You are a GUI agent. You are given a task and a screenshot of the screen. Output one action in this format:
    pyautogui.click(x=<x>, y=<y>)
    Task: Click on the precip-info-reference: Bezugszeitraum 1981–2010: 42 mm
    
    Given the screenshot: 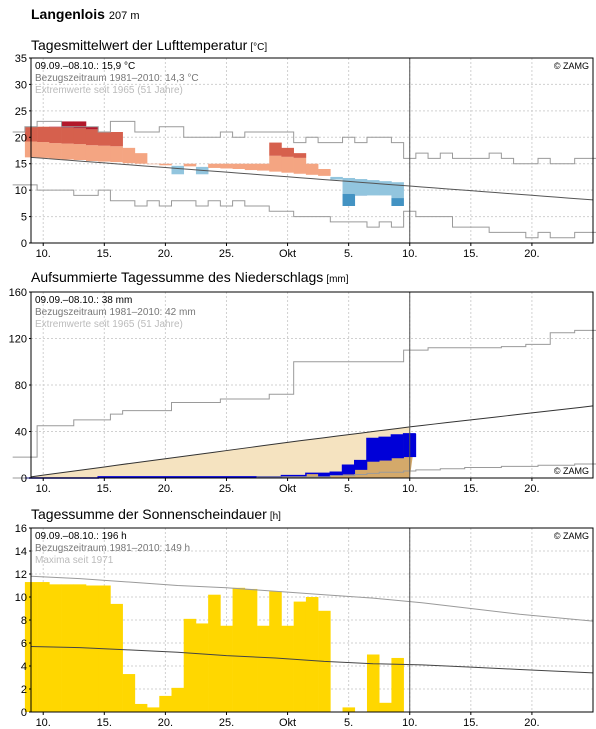 What is the action you would take?
    pyautogui.click(x=115, y=312)
    